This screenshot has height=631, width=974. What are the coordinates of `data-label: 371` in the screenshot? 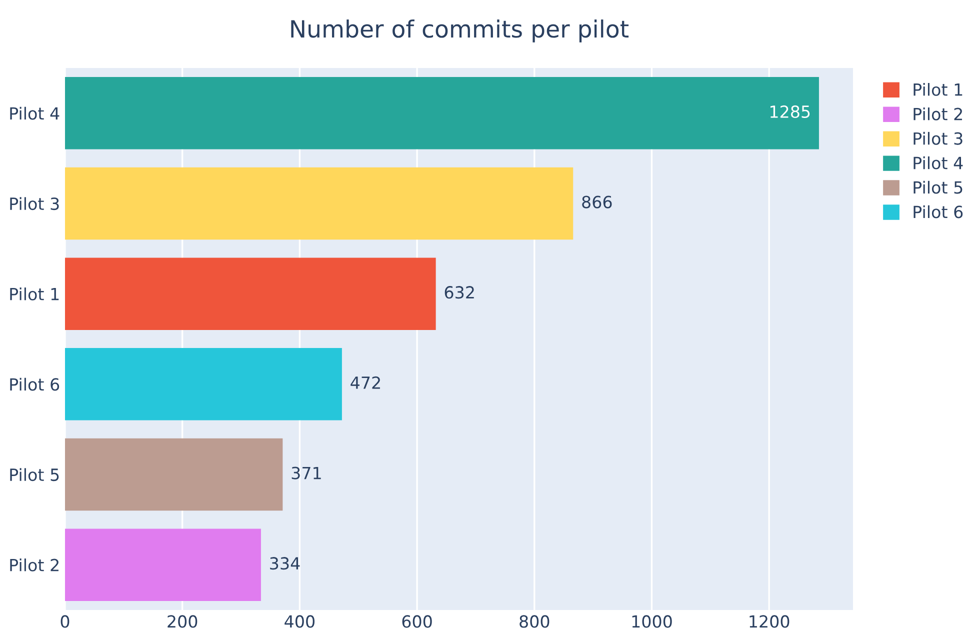 It's located at (306, 473).